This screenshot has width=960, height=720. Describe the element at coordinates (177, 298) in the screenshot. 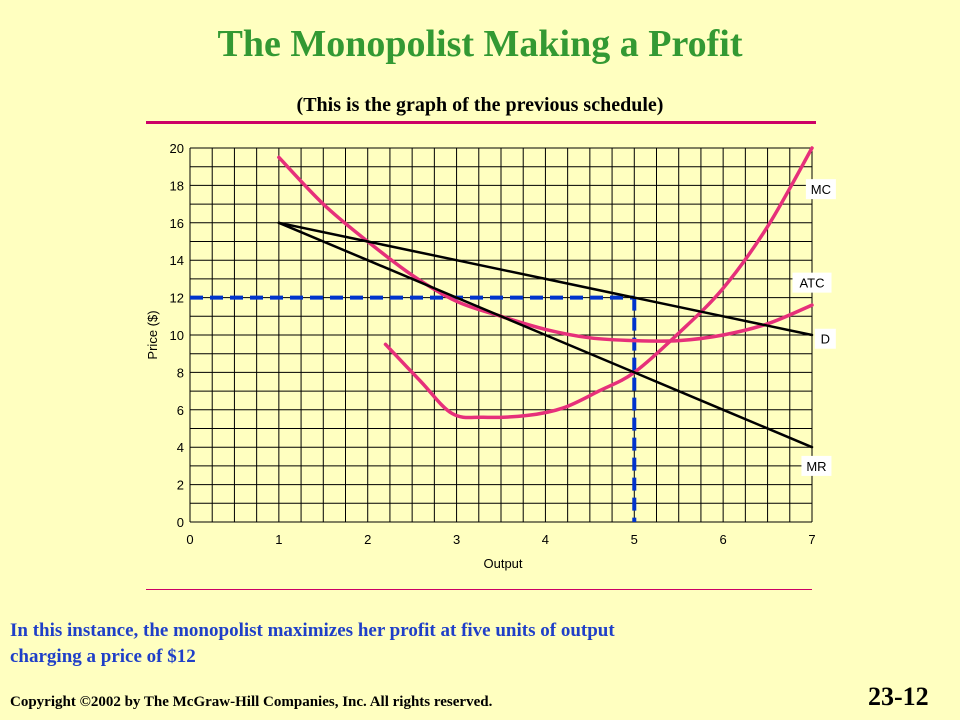

I see `y-tick-label: 12` at that location.